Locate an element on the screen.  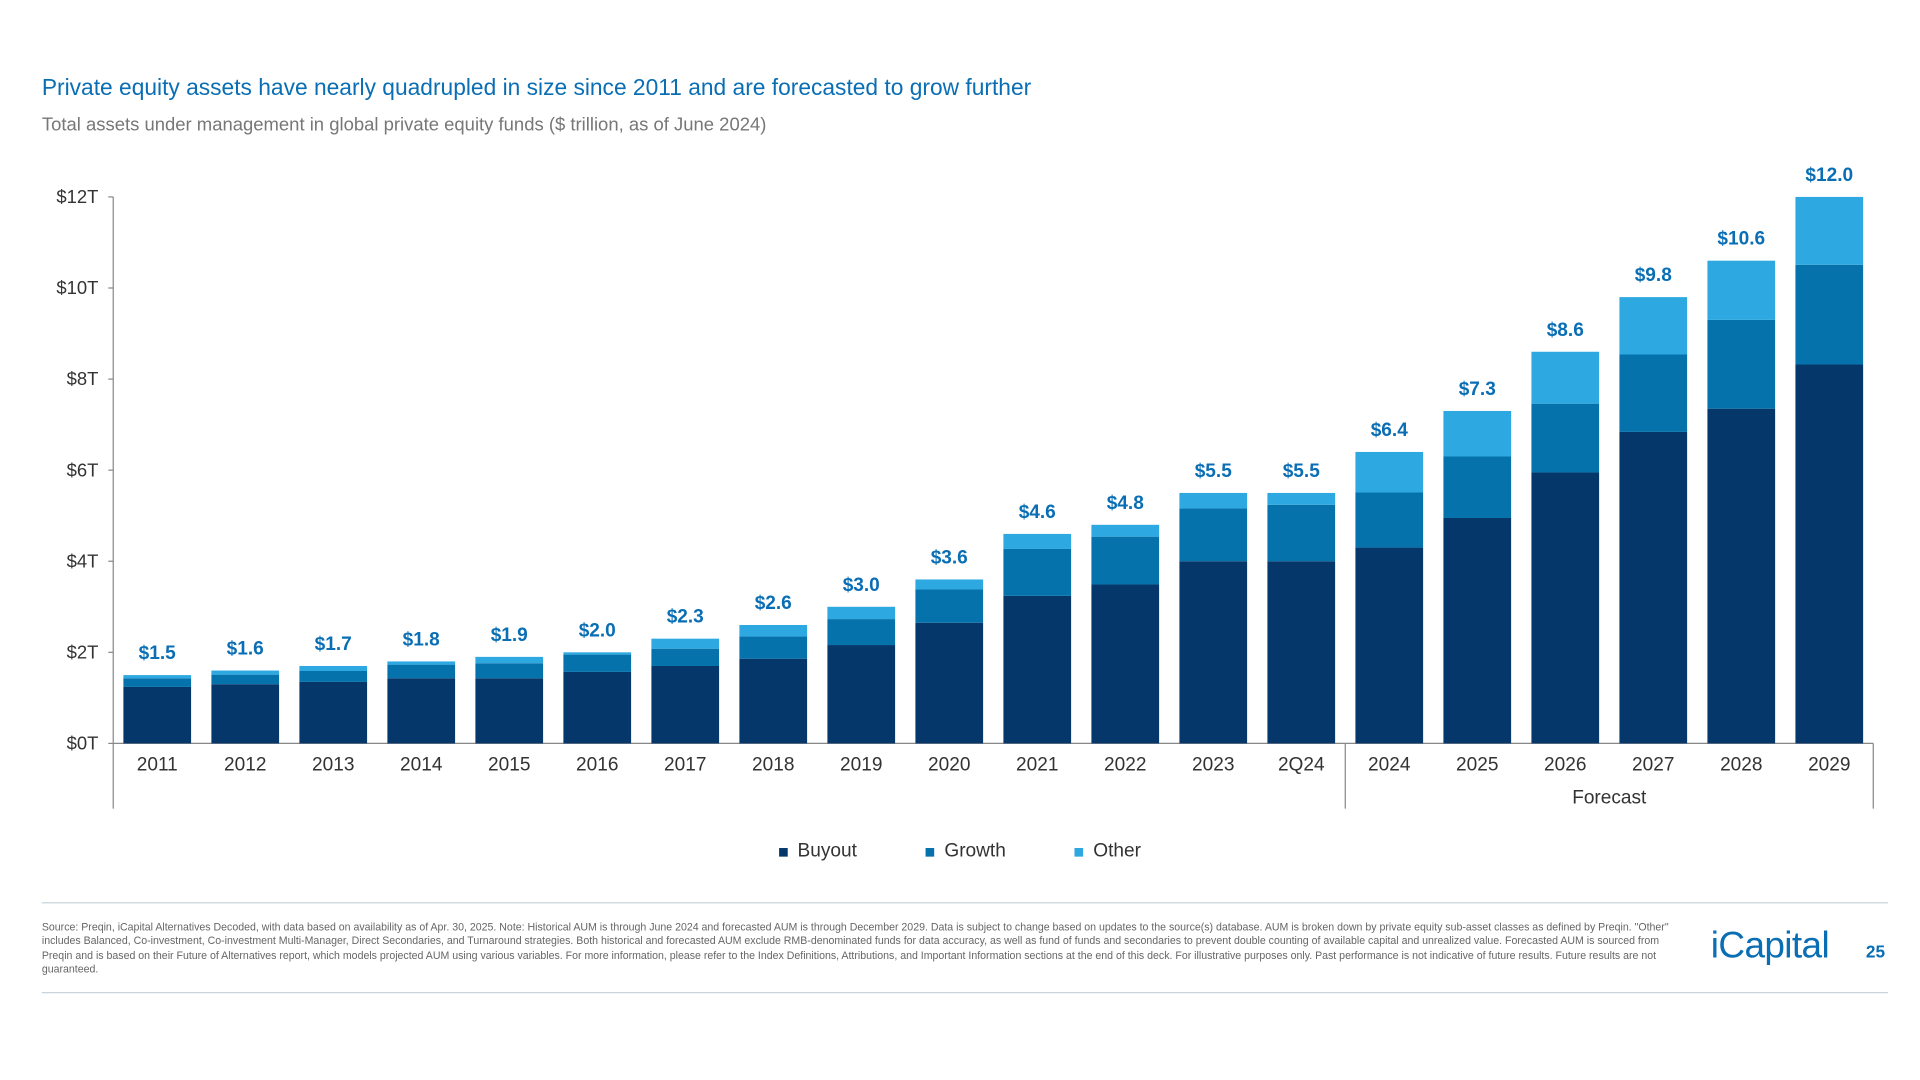
bar-other-2017 is located at coordinates (685, 643).